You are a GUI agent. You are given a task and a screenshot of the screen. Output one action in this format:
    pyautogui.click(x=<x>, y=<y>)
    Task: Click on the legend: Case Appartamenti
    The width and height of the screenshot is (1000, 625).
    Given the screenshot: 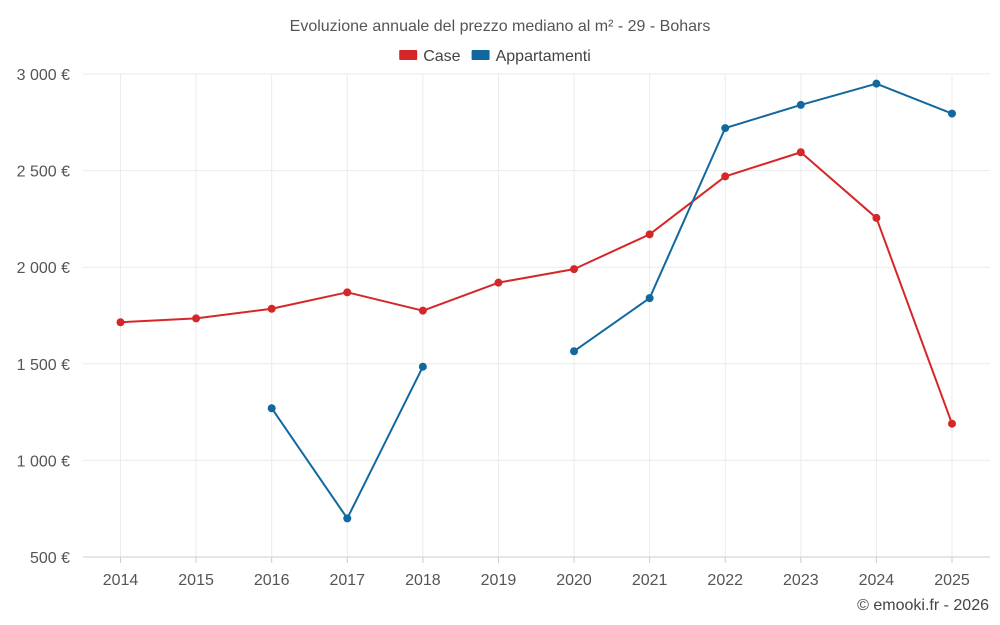 What is the action you would take?
    pyautogui.click(x=495, y=56)
    